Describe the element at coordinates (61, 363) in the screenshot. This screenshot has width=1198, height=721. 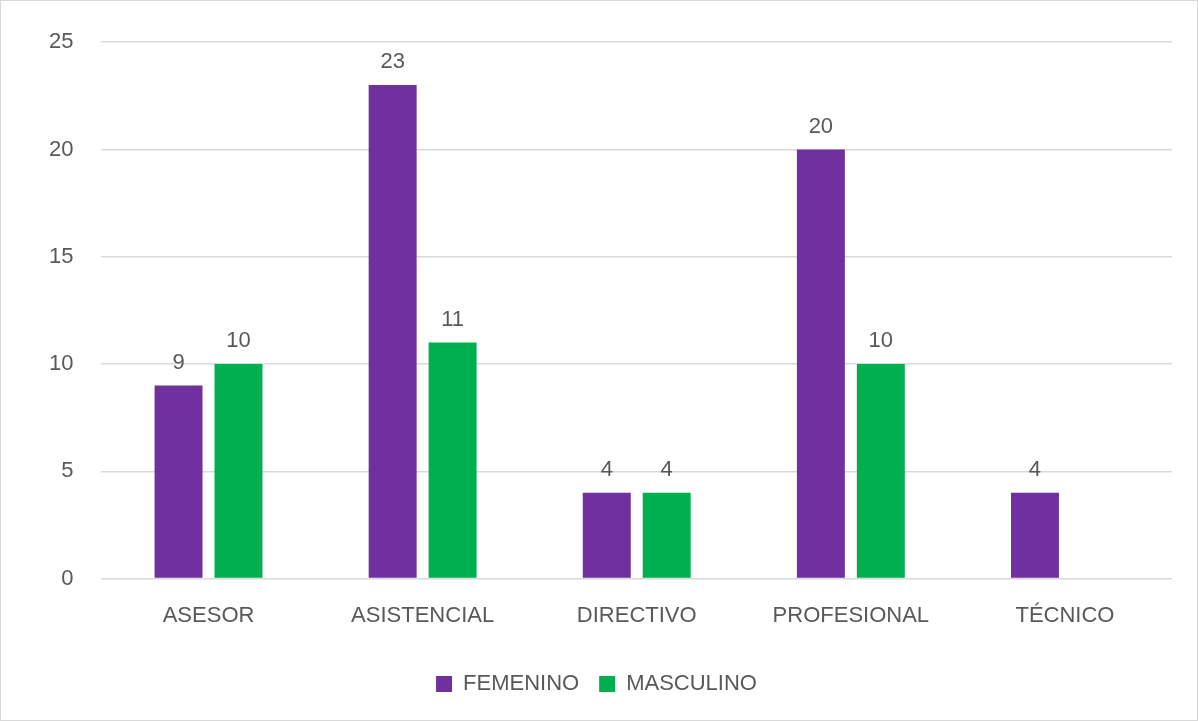
I see `y-tick-label: 10` at that location.